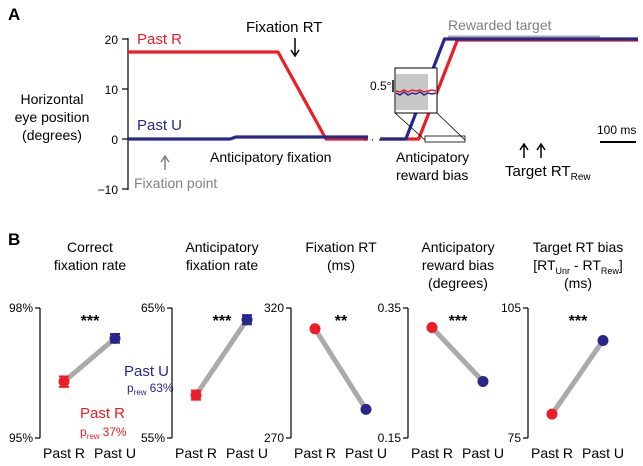  I want to click on panel-b5-title-part-4: Rew, so click(610, 271).